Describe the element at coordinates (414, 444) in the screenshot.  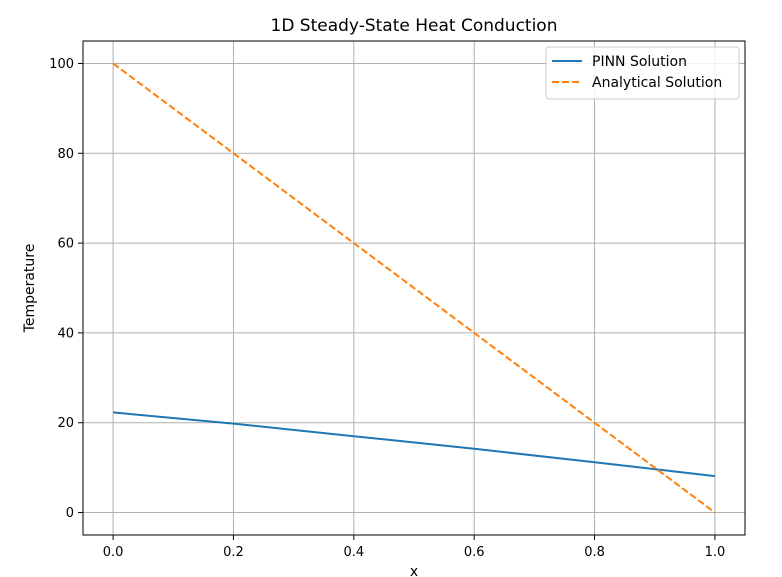
I see `series-line-pinn-solution` at that location.